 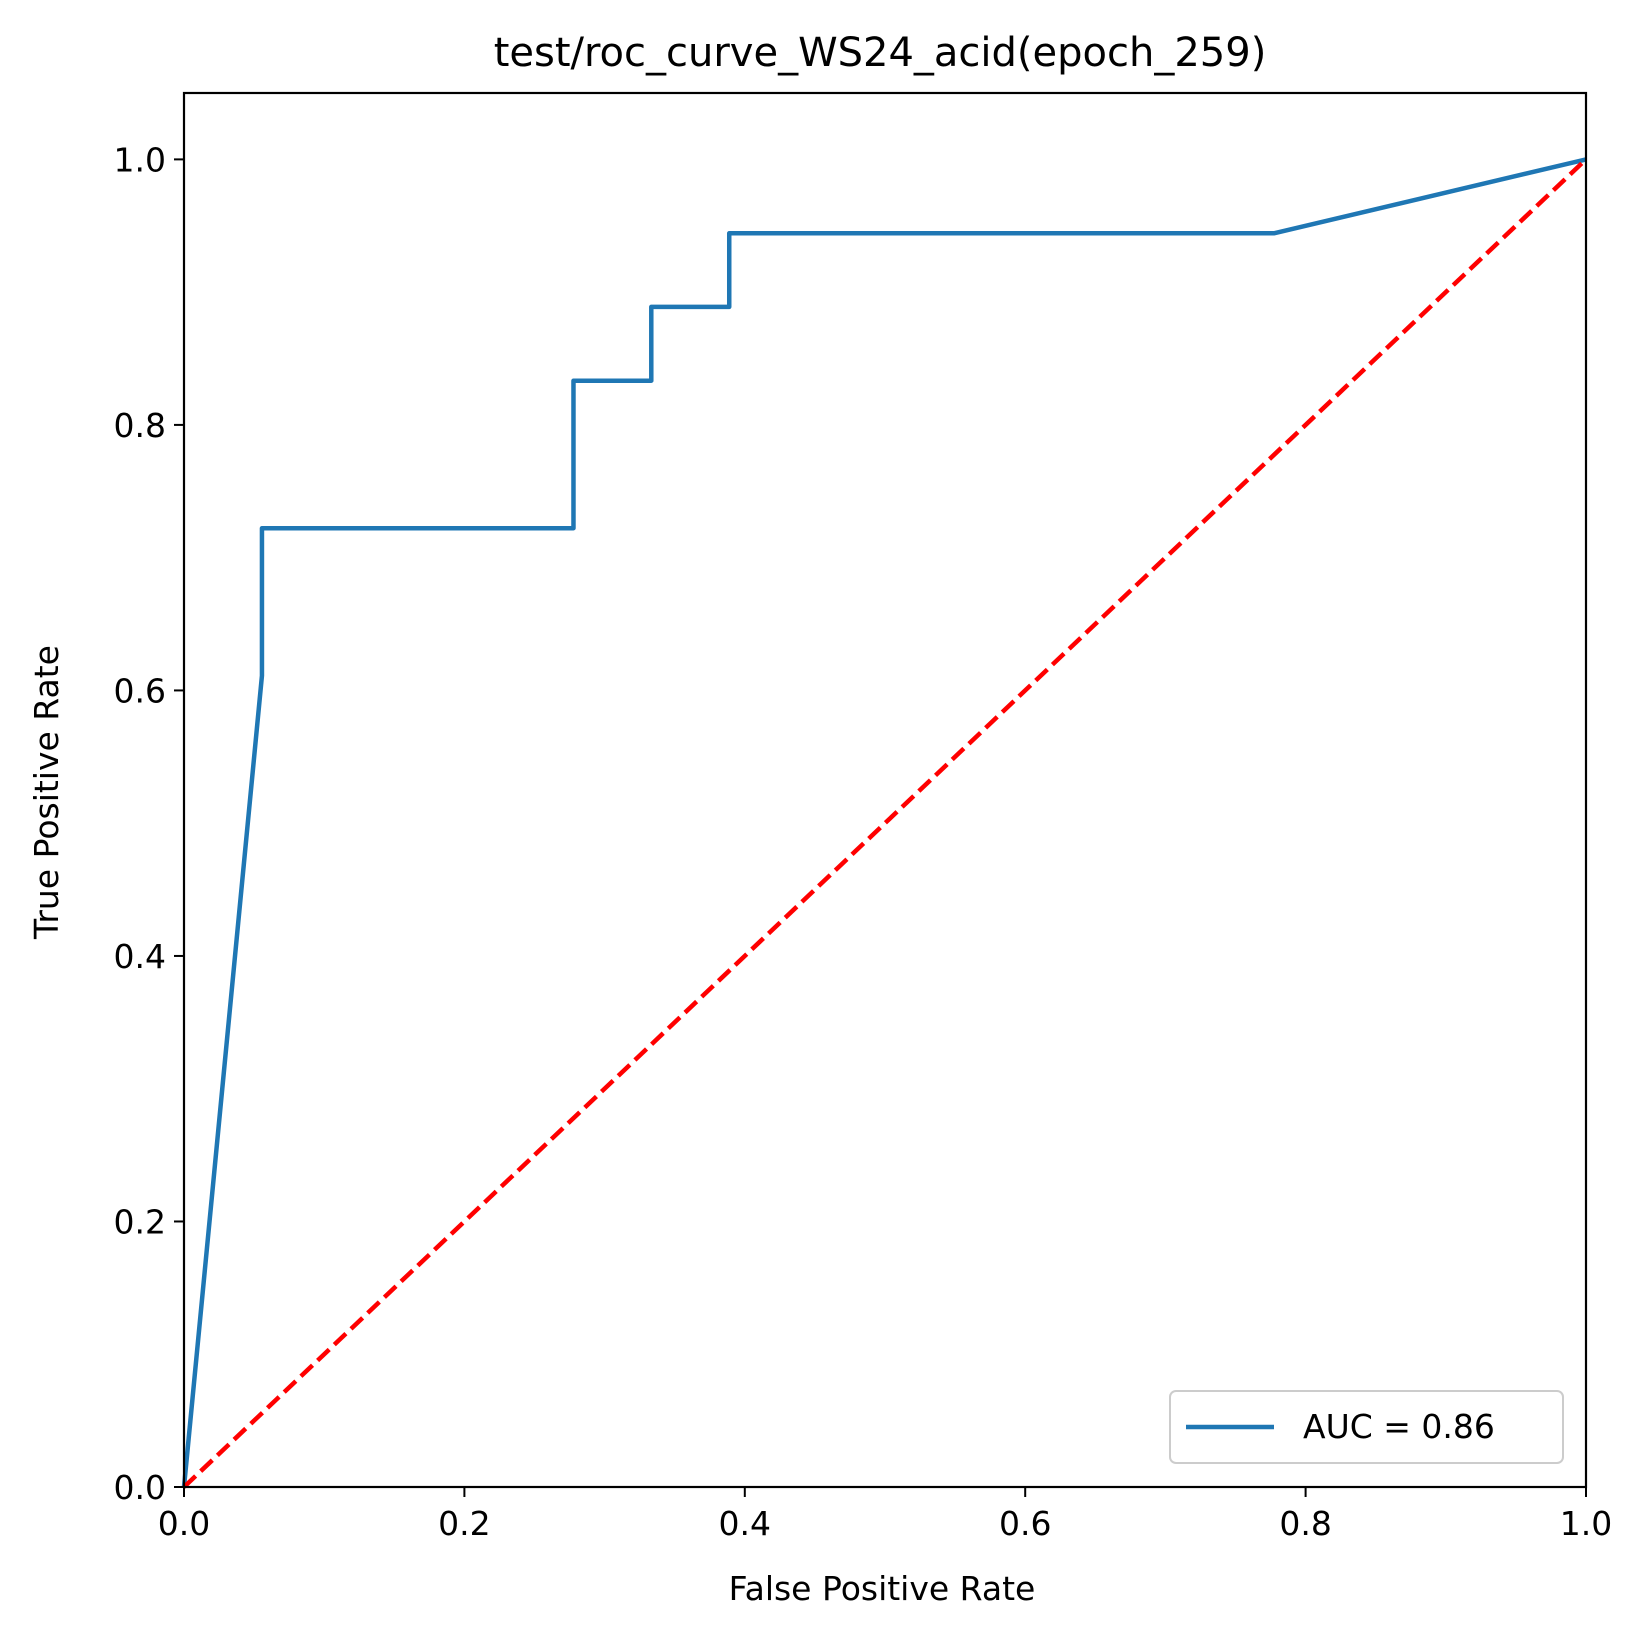 What do you see at coordinates (149, 823) in the screenshot?
I see `y-axis-ticks: 0.0 0.2 0.4 0.6 0.8 1.0` at bounding box center [149, 823].